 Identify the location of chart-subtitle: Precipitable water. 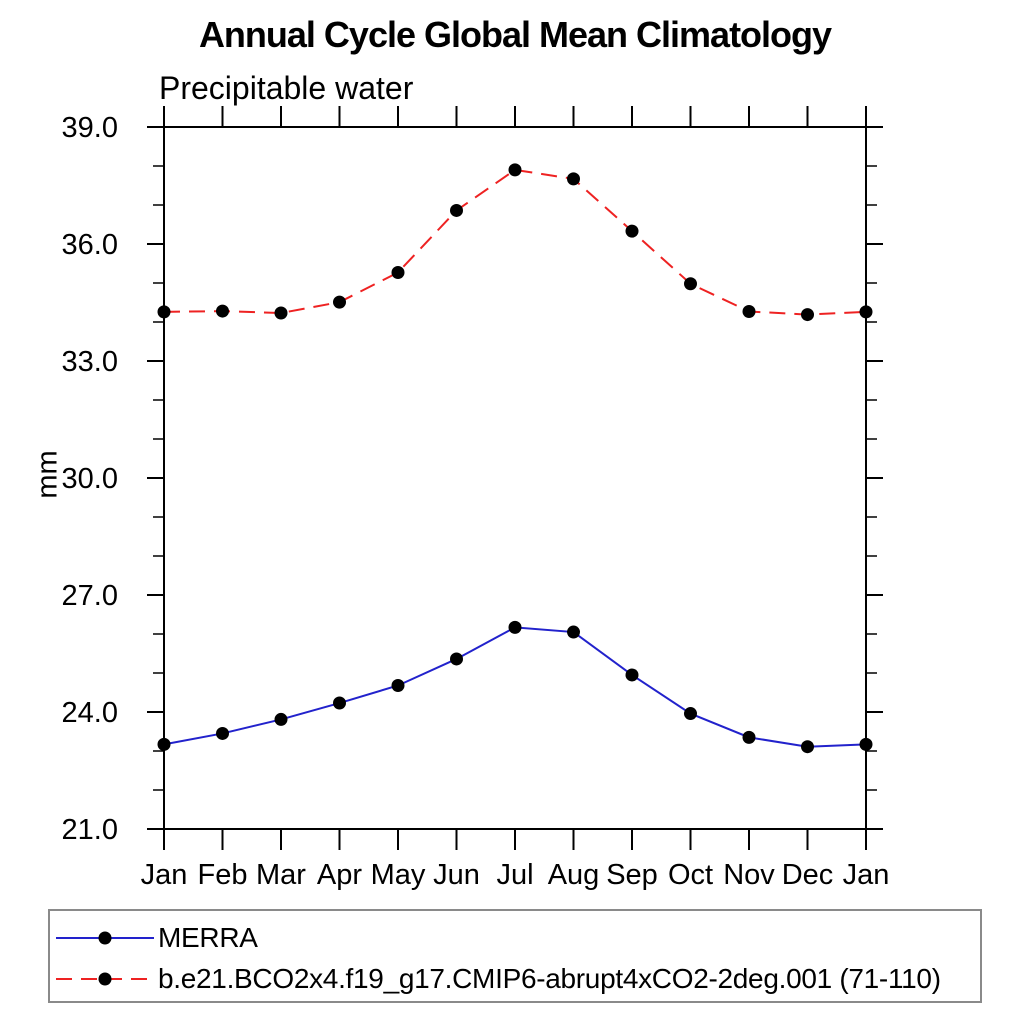
(286, 88).